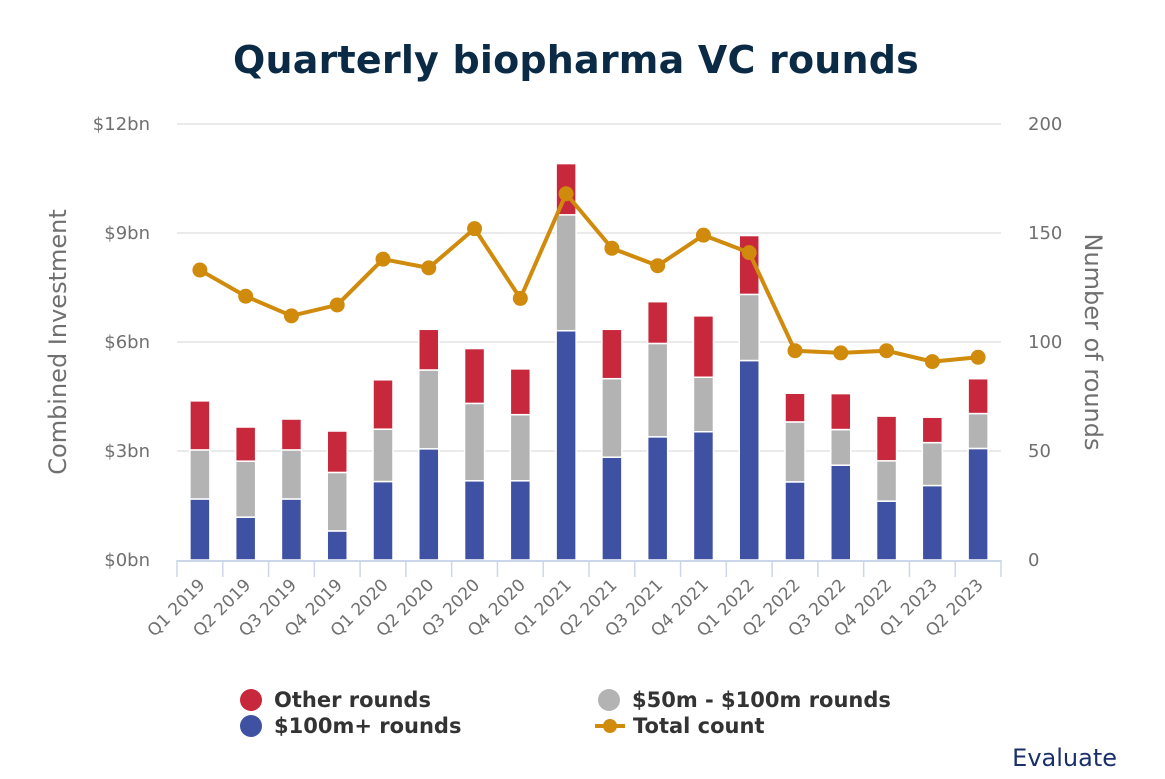 The width and height of the screenshot is (1165, 779). I want to click on legend-item-other-rounds: Other rounds, so click(335, 700).